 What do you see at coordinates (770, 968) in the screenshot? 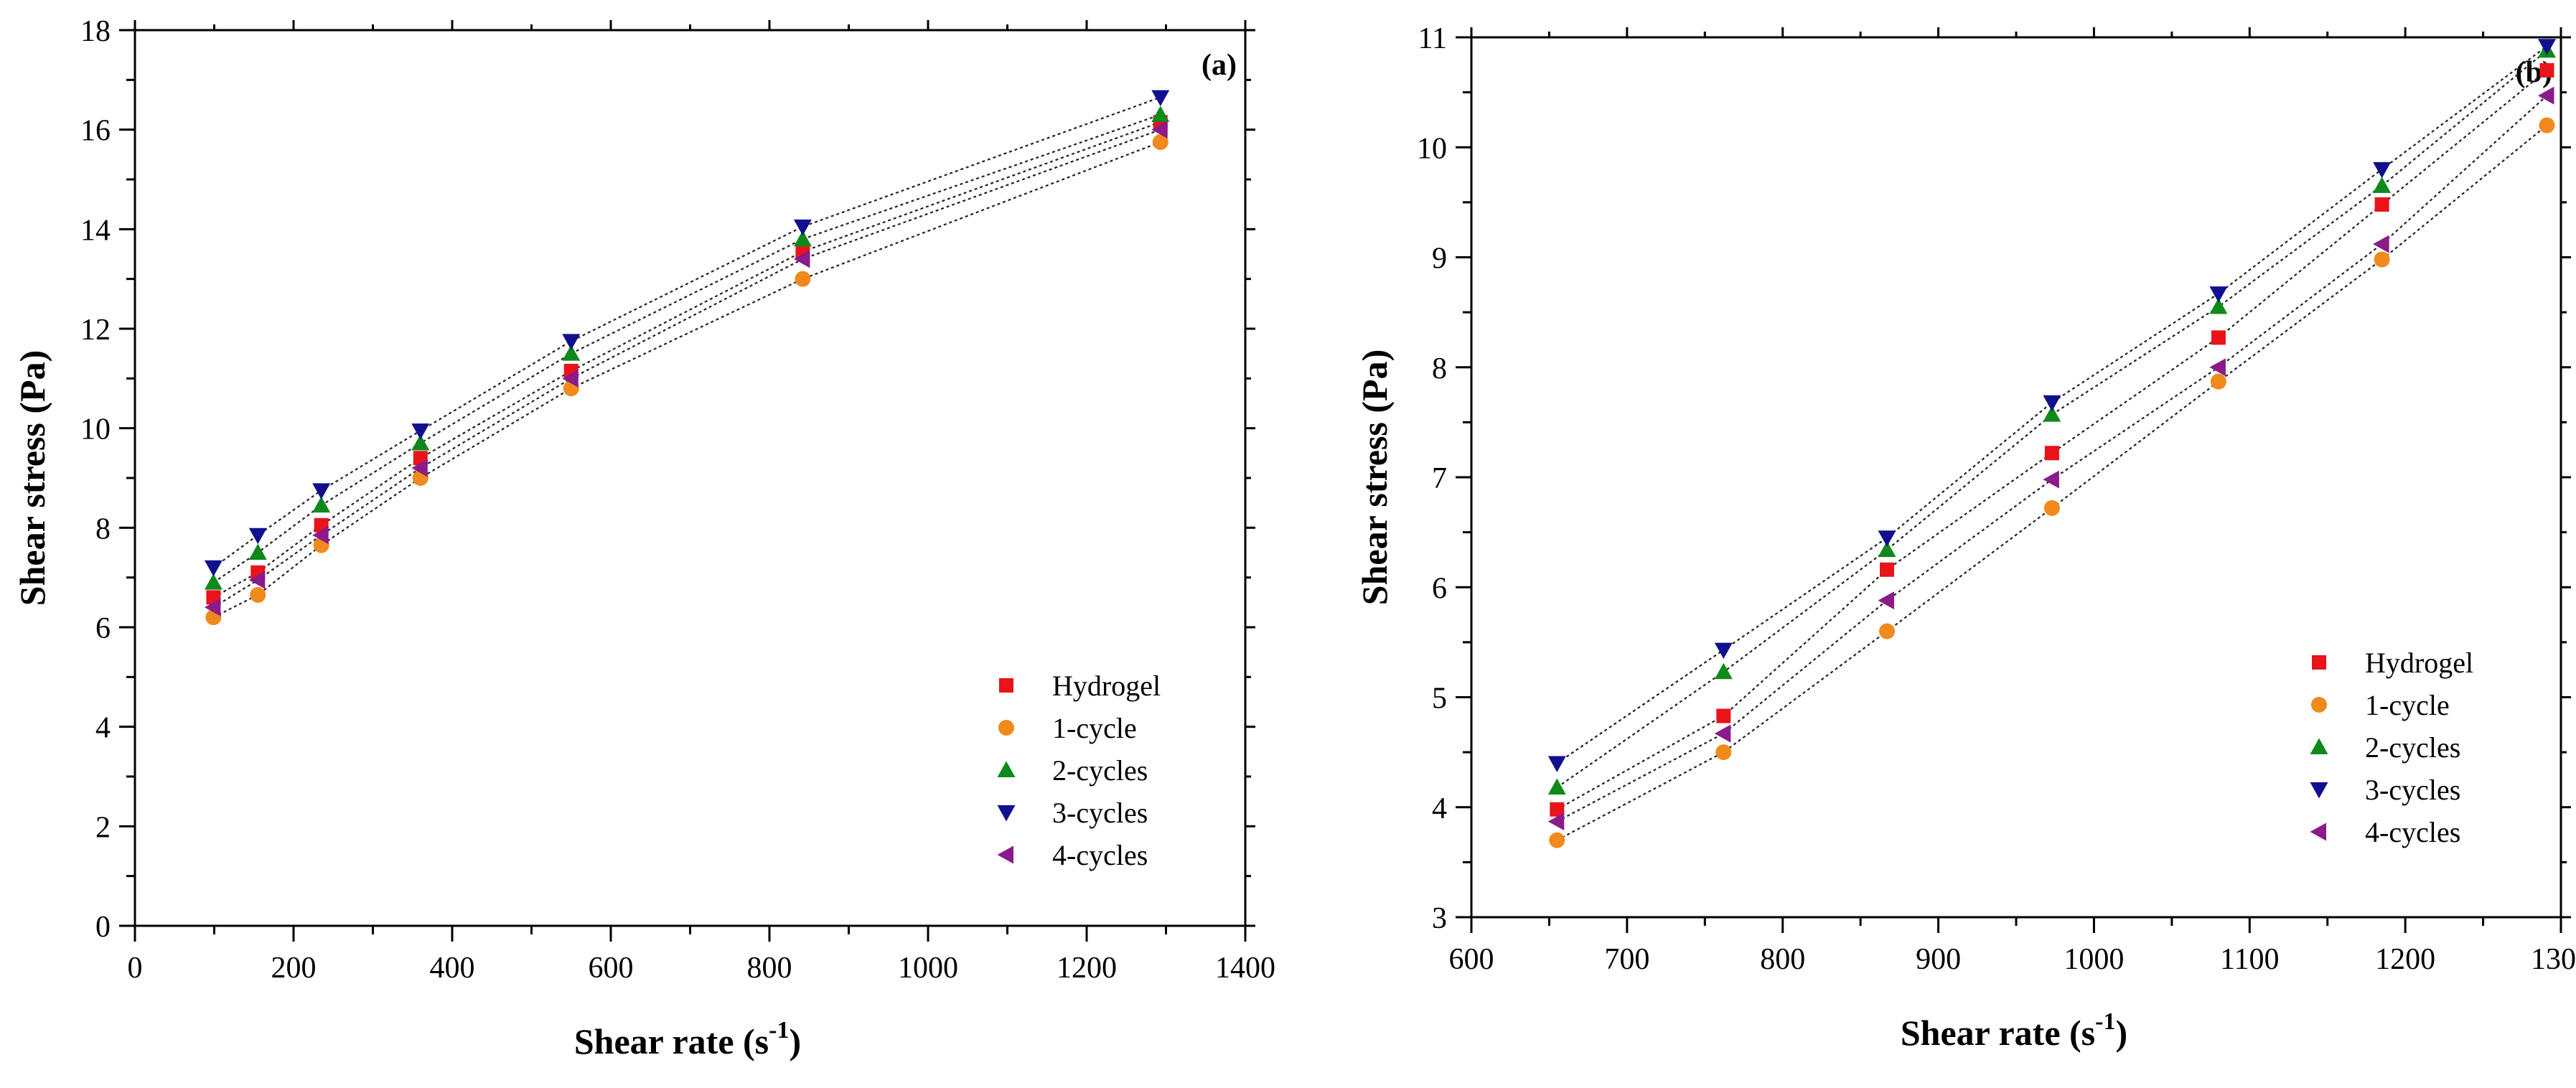
I see `x-tick-label-a: 800` at bounding box center [770, 968].